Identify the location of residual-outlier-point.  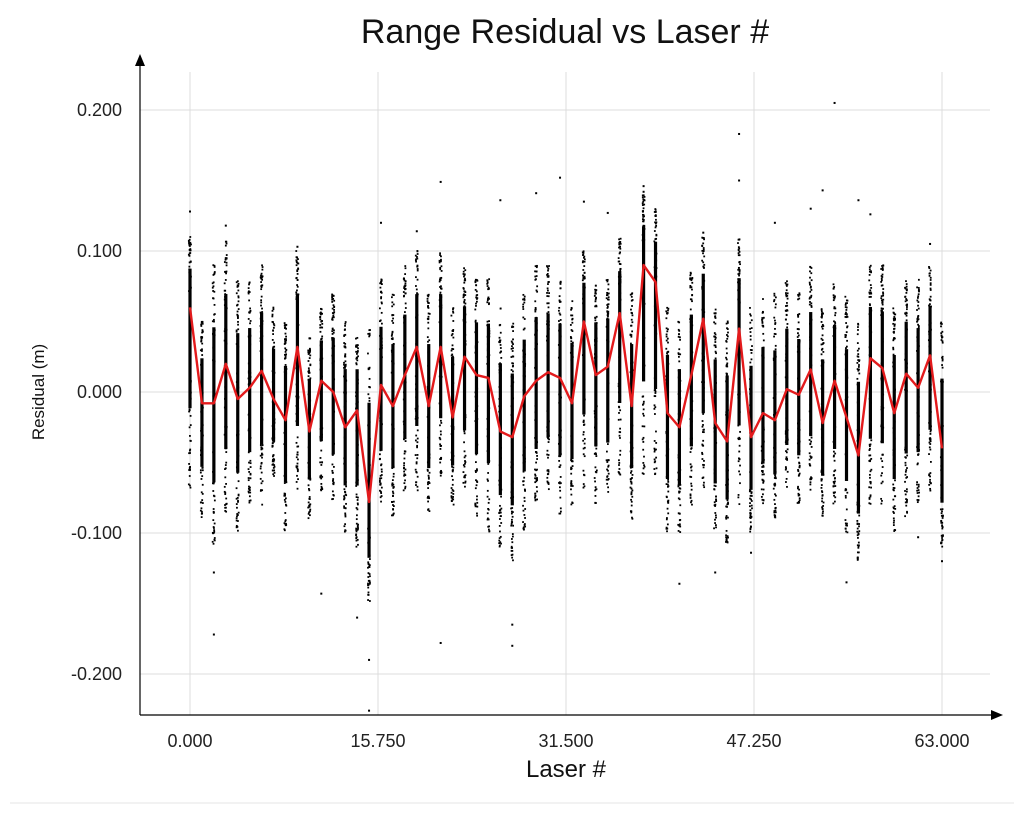
(369, 659).